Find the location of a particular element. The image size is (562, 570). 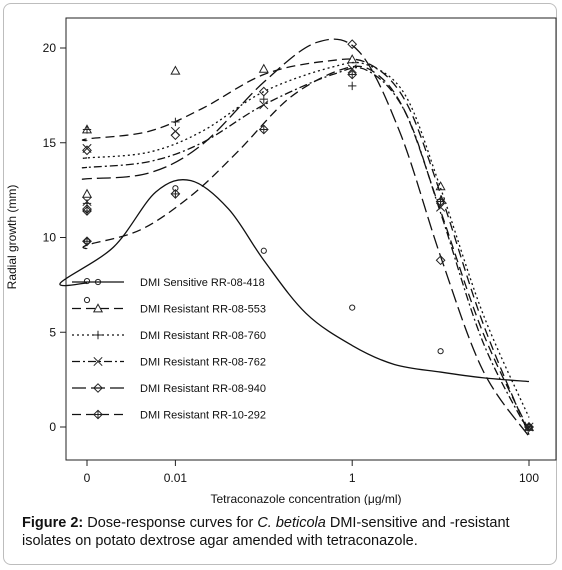

x-tick-label: 0 is located at coordinates (87, 478).